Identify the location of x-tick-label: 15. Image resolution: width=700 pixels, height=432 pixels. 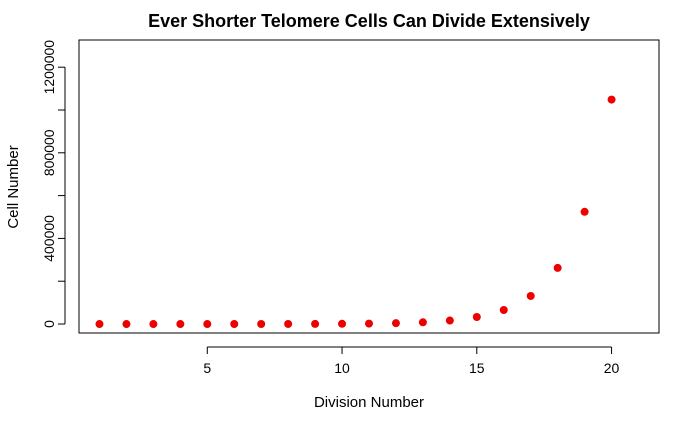
(477, 368).